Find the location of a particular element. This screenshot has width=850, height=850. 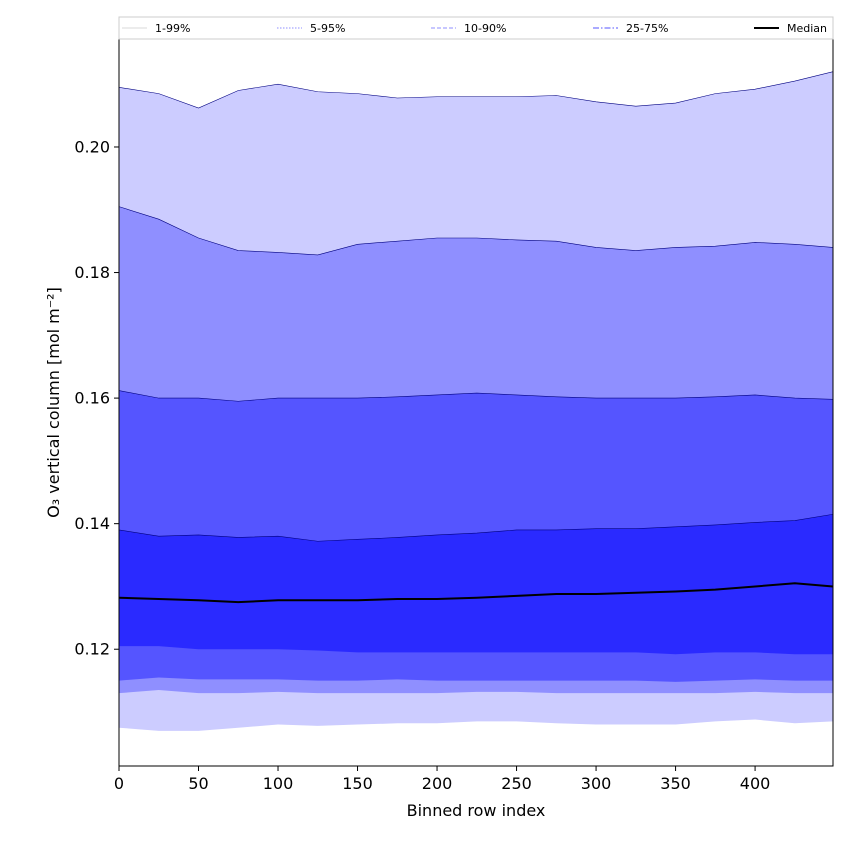

legend-label-25-75%: 25-75% is located at coordinates (647, 28).